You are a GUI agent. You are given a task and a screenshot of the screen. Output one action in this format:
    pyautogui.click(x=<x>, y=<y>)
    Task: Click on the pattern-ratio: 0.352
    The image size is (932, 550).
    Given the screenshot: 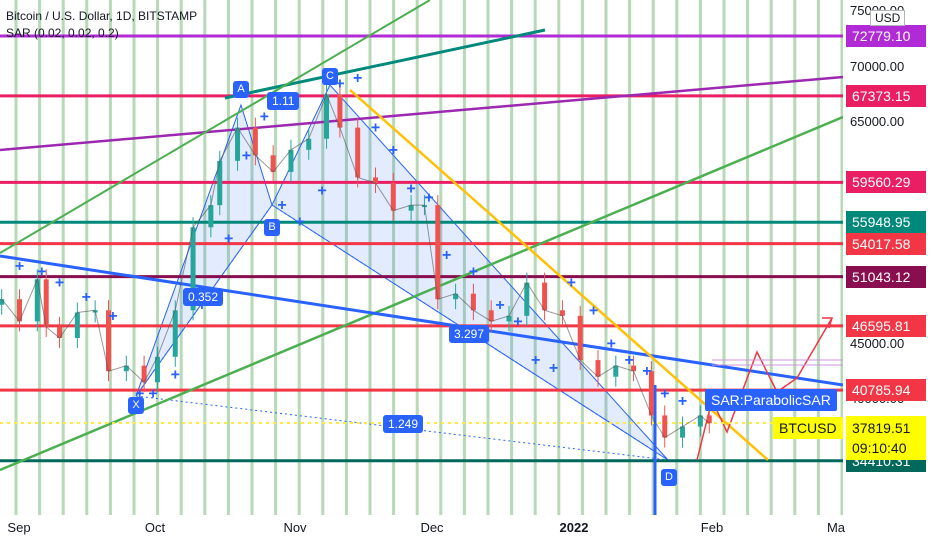 What is the action you would take?
    pyautogui.click(x=203, y=297)
    